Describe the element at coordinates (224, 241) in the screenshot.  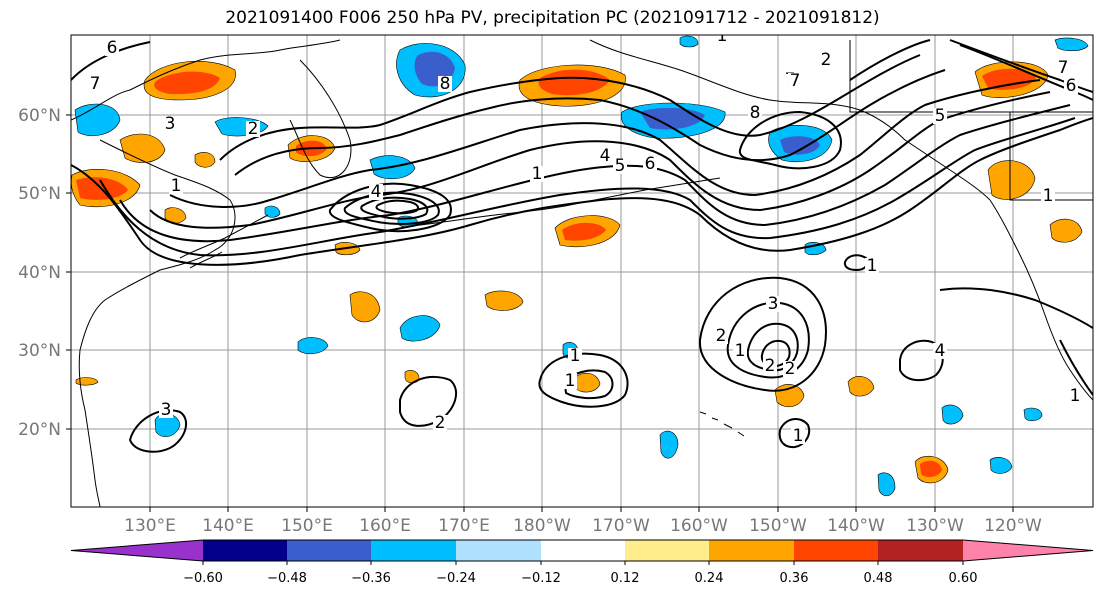
I see `coastline-japan` at that location.